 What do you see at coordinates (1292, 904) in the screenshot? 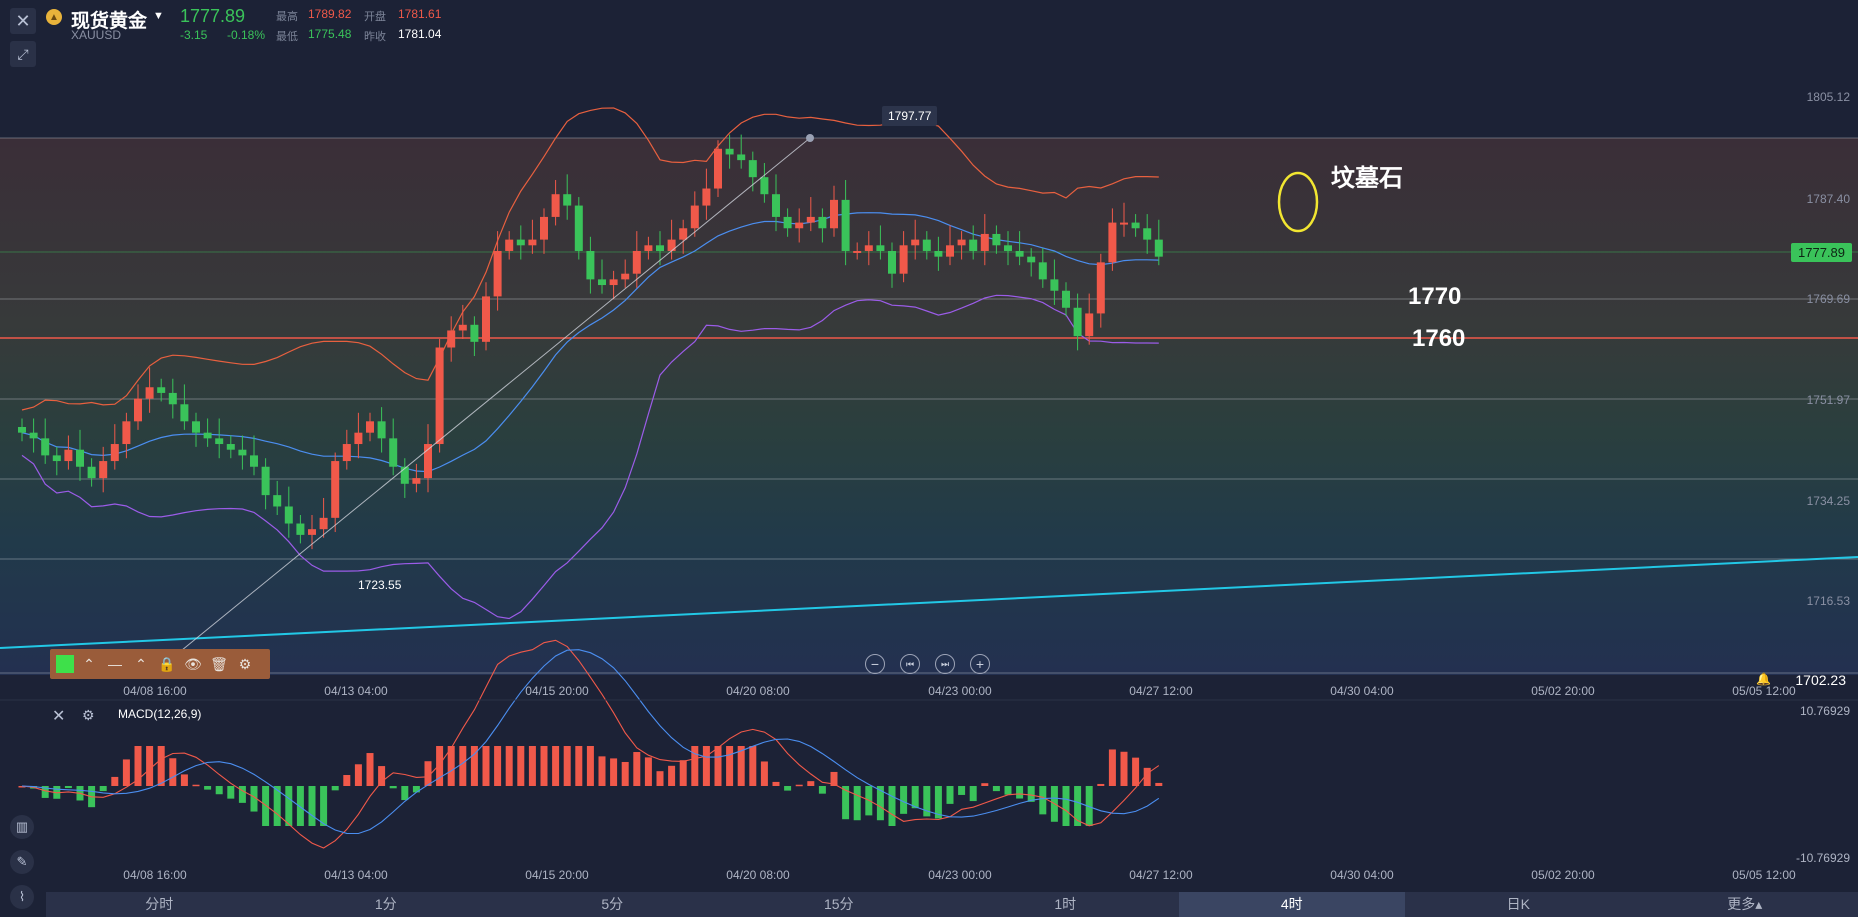
I see `tab-timeframe-5: 4时` at bounding box center [1292, 904].